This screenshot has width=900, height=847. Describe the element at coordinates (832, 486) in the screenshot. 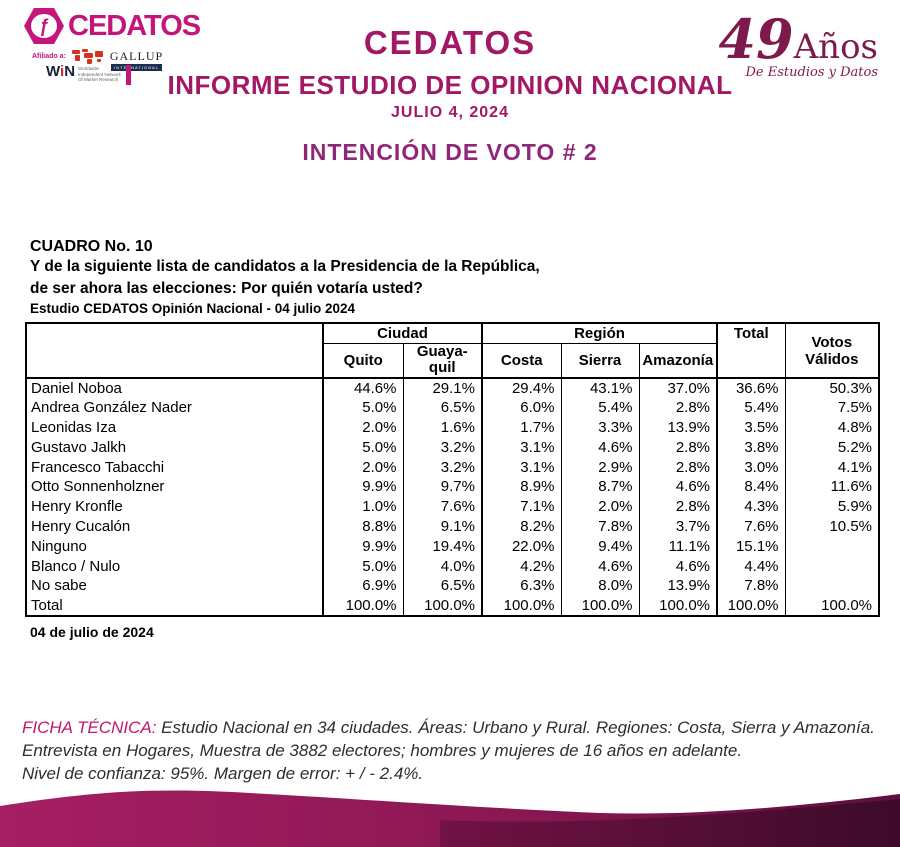

I see `value-cell: 11.6%` at that location.